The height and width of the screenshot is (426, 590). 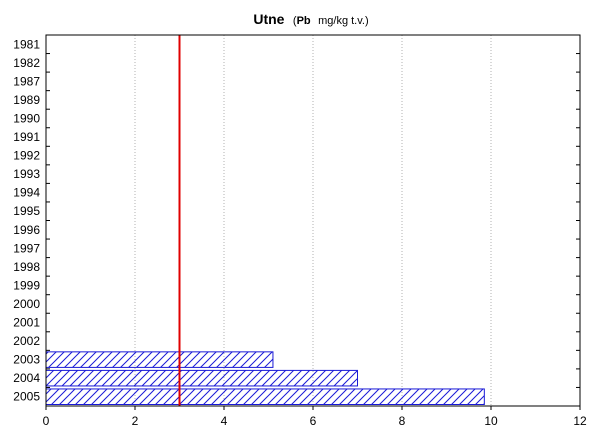 What do you see at coordinates (26, 397) in the screenshot?
I see `y-tick-label: 2005` at bounding box center [26, 397].